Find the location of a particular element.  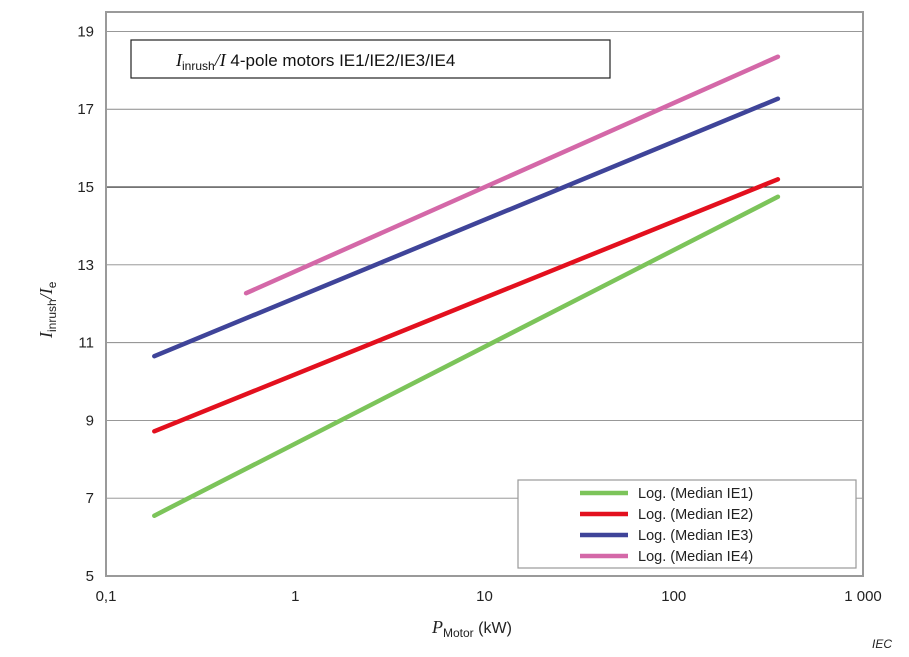

legend-label: Log. (Median IE3) is located at coordinates (695, 536).